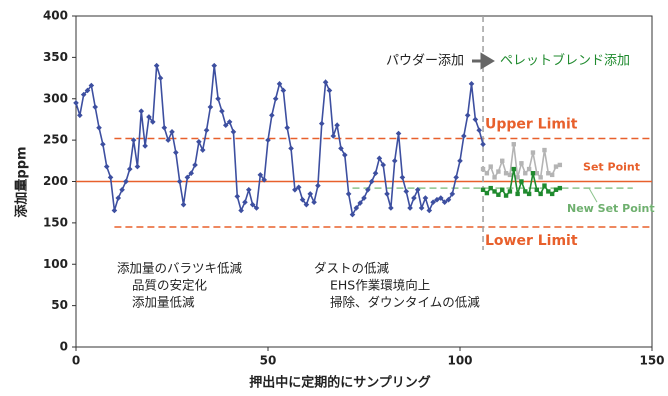 The width and height of the screenshot is (668, 396). Describe the element at coordinates (565, 61) in the screenshot. I see `legend-label: ペレットブレンド添加` at that location.